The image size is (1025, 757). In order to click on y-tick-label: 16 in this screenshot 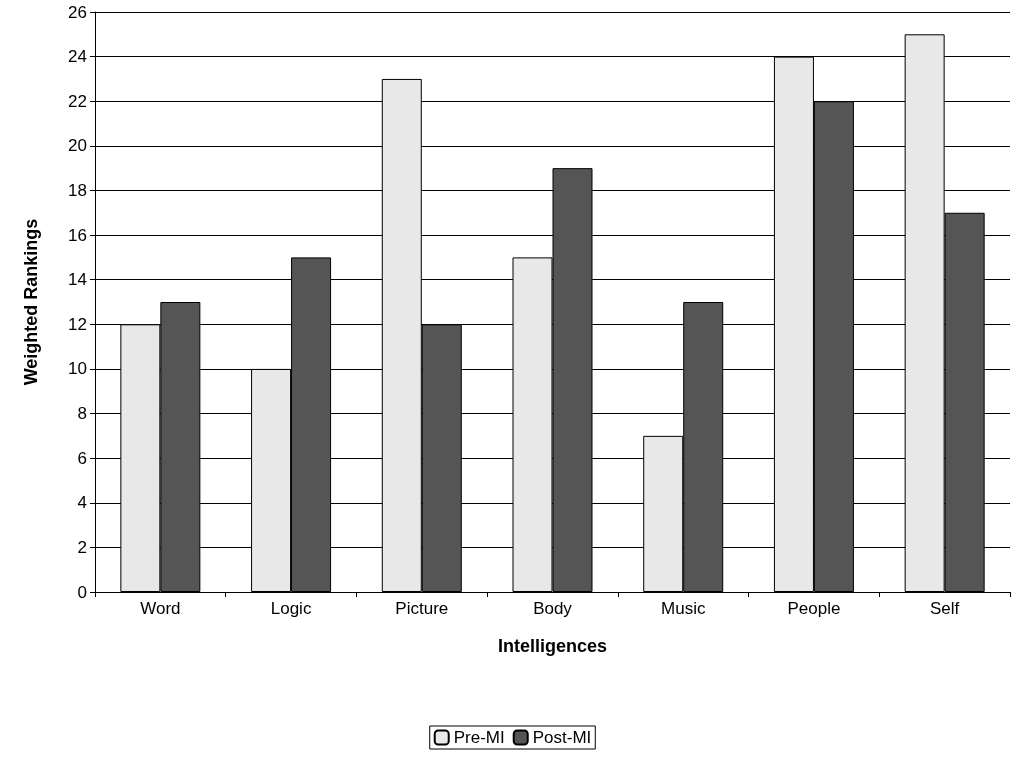, I will do `click(77, 235)`.